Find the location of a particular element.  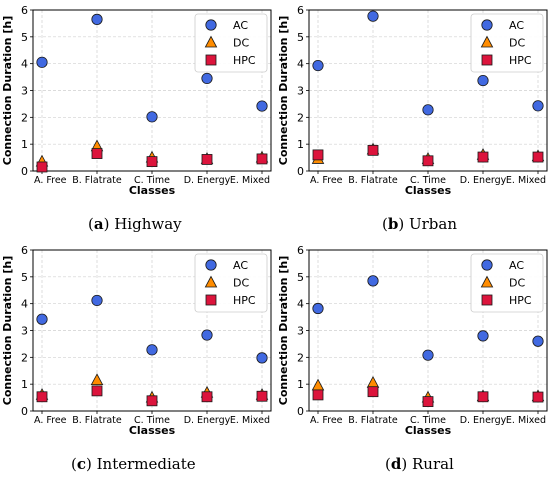

caption-letter: d is located at coordinates (396, 464).